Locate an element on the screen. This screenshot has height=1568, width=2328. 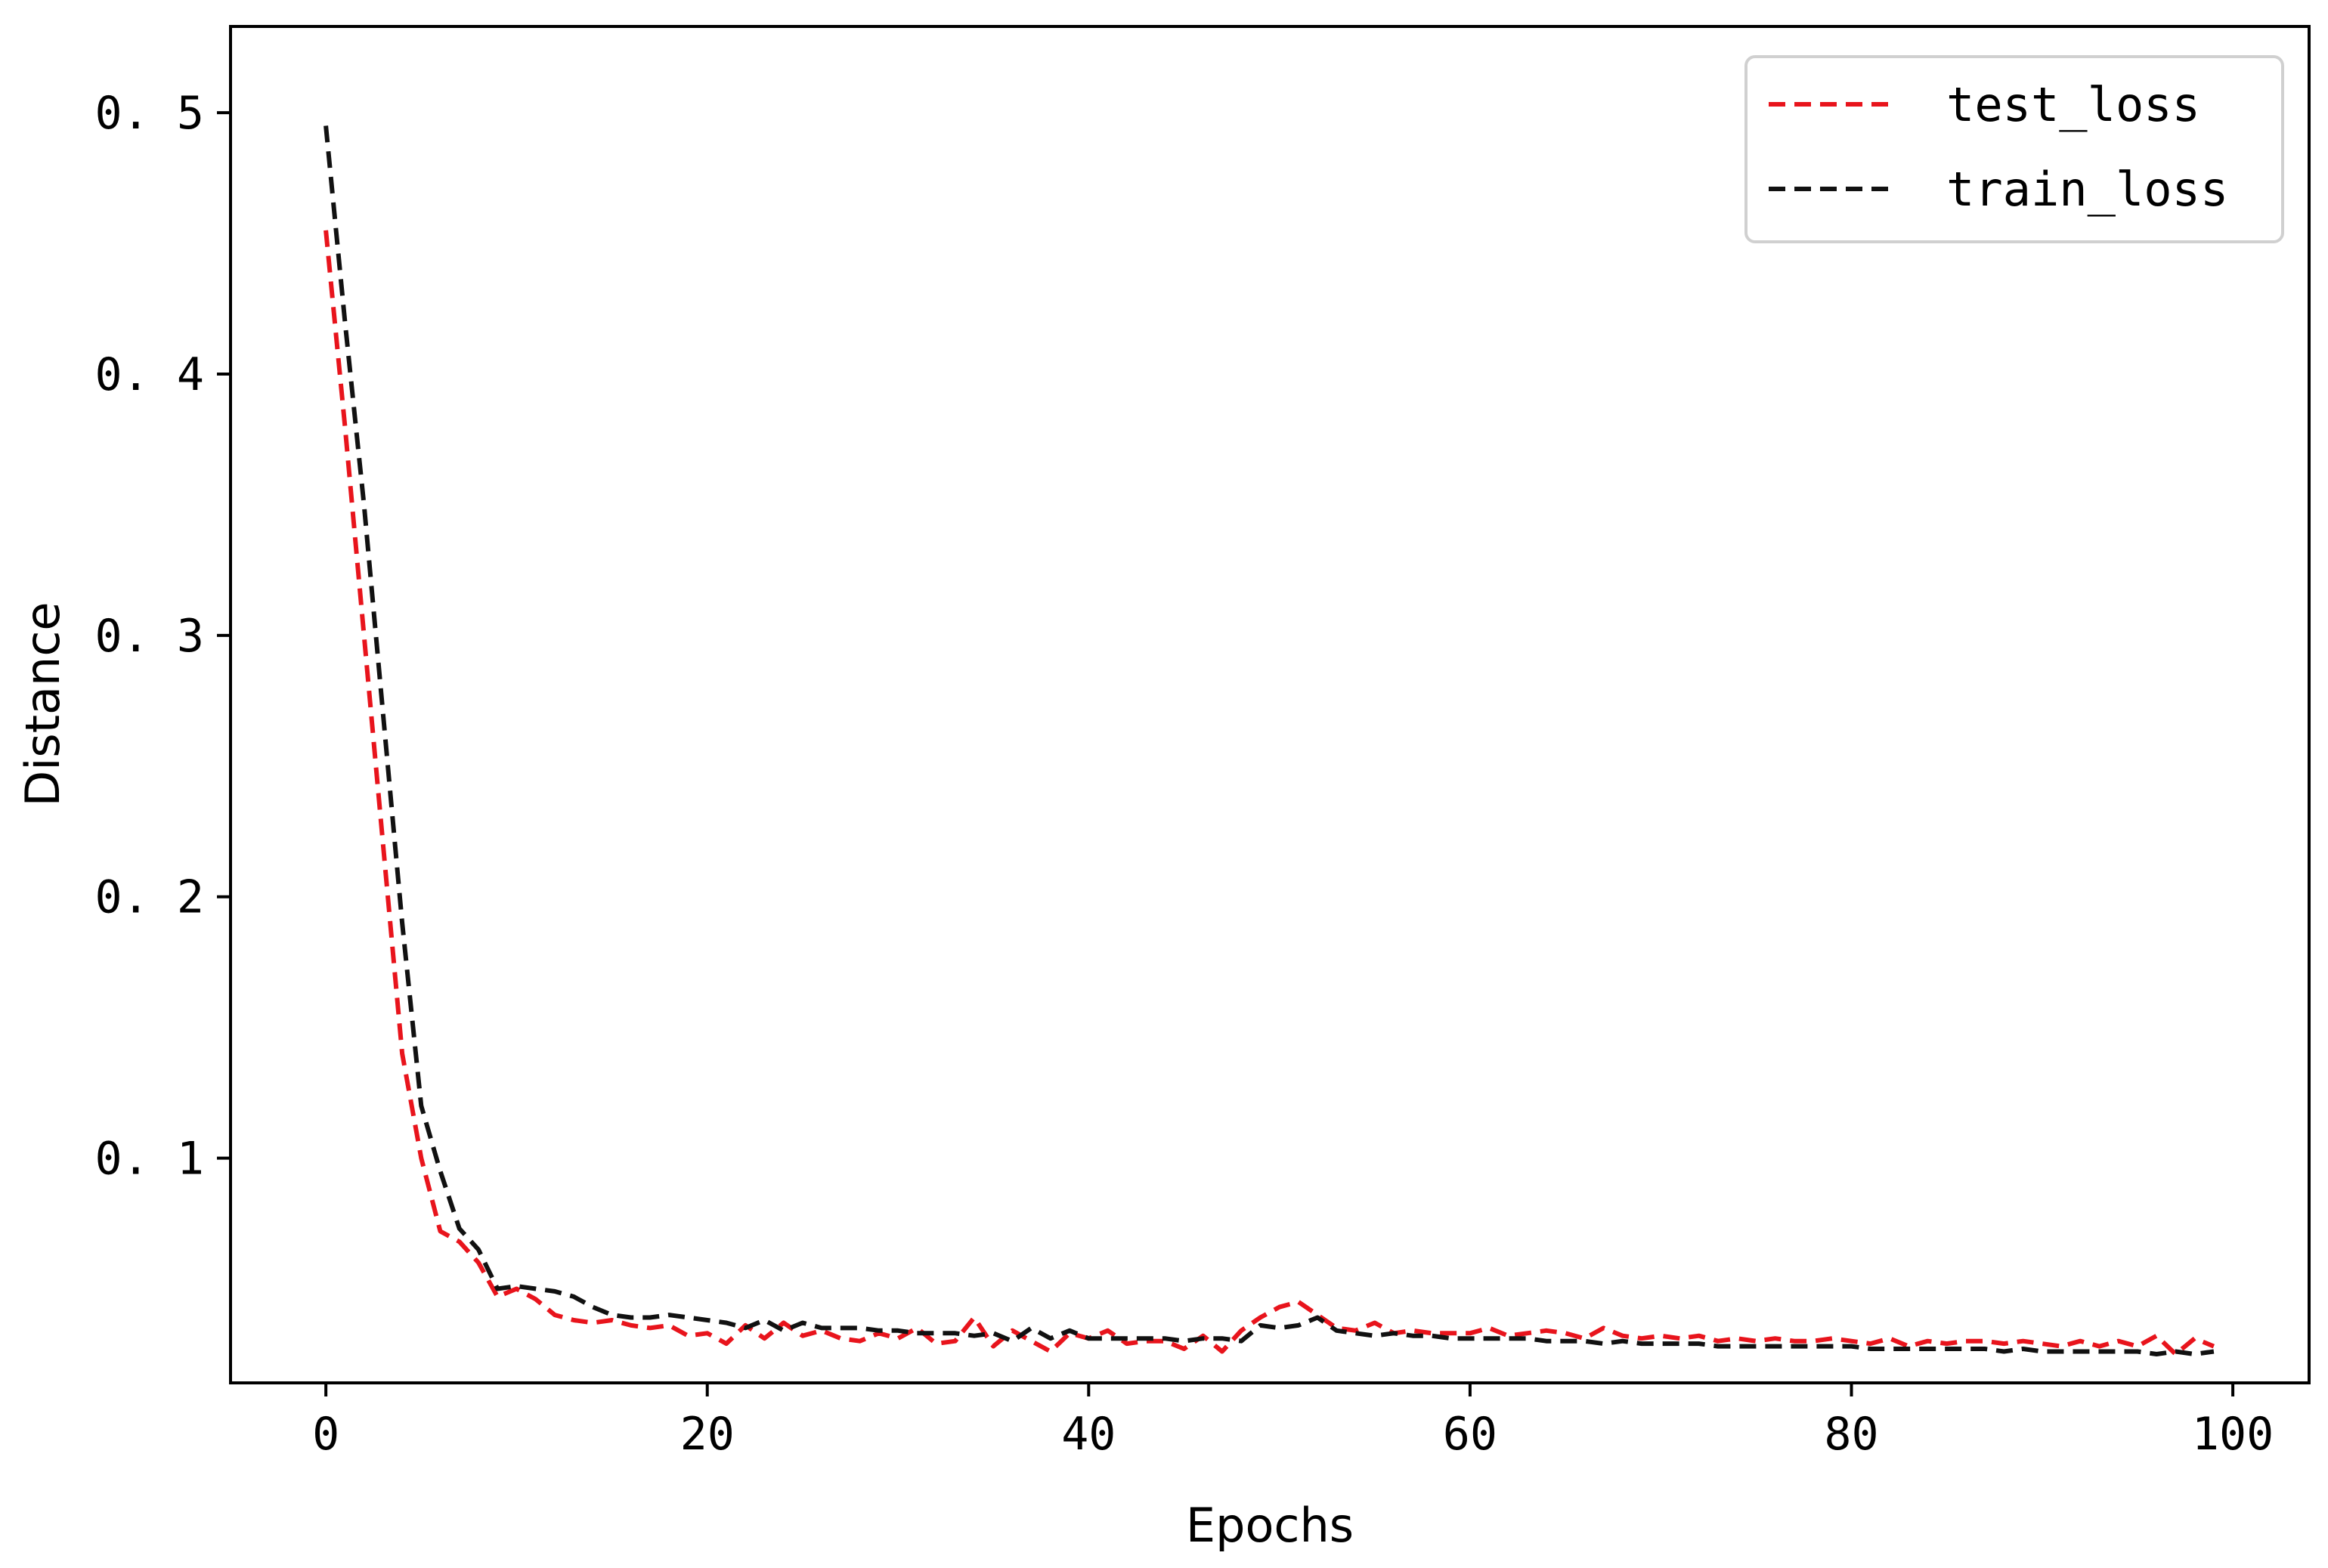
y-tick-label: 0. 5 is located at coordinates (150, 113).